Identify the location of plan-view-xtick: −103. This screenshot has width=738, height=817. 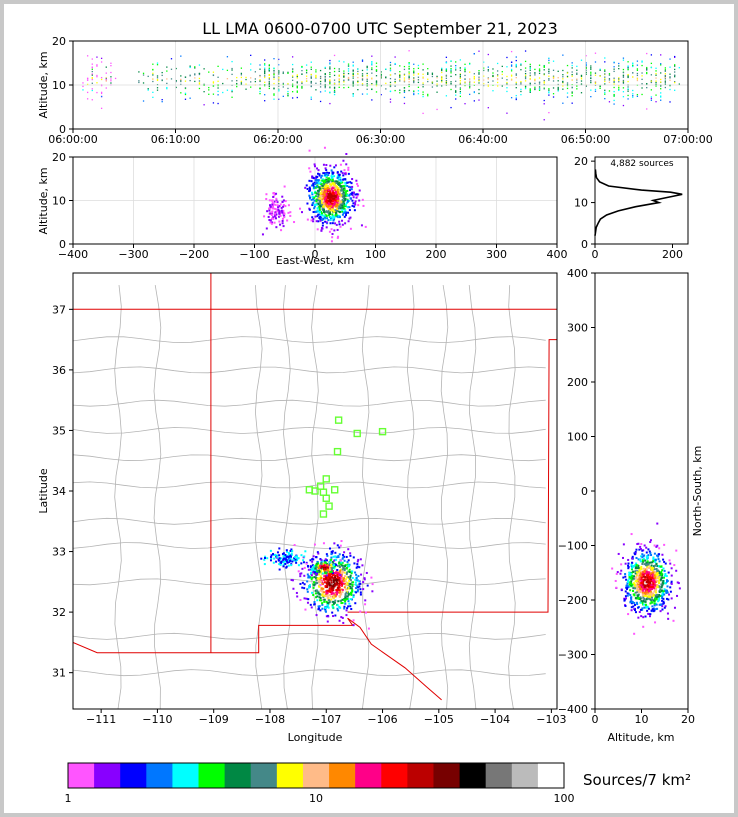
(551, 719).